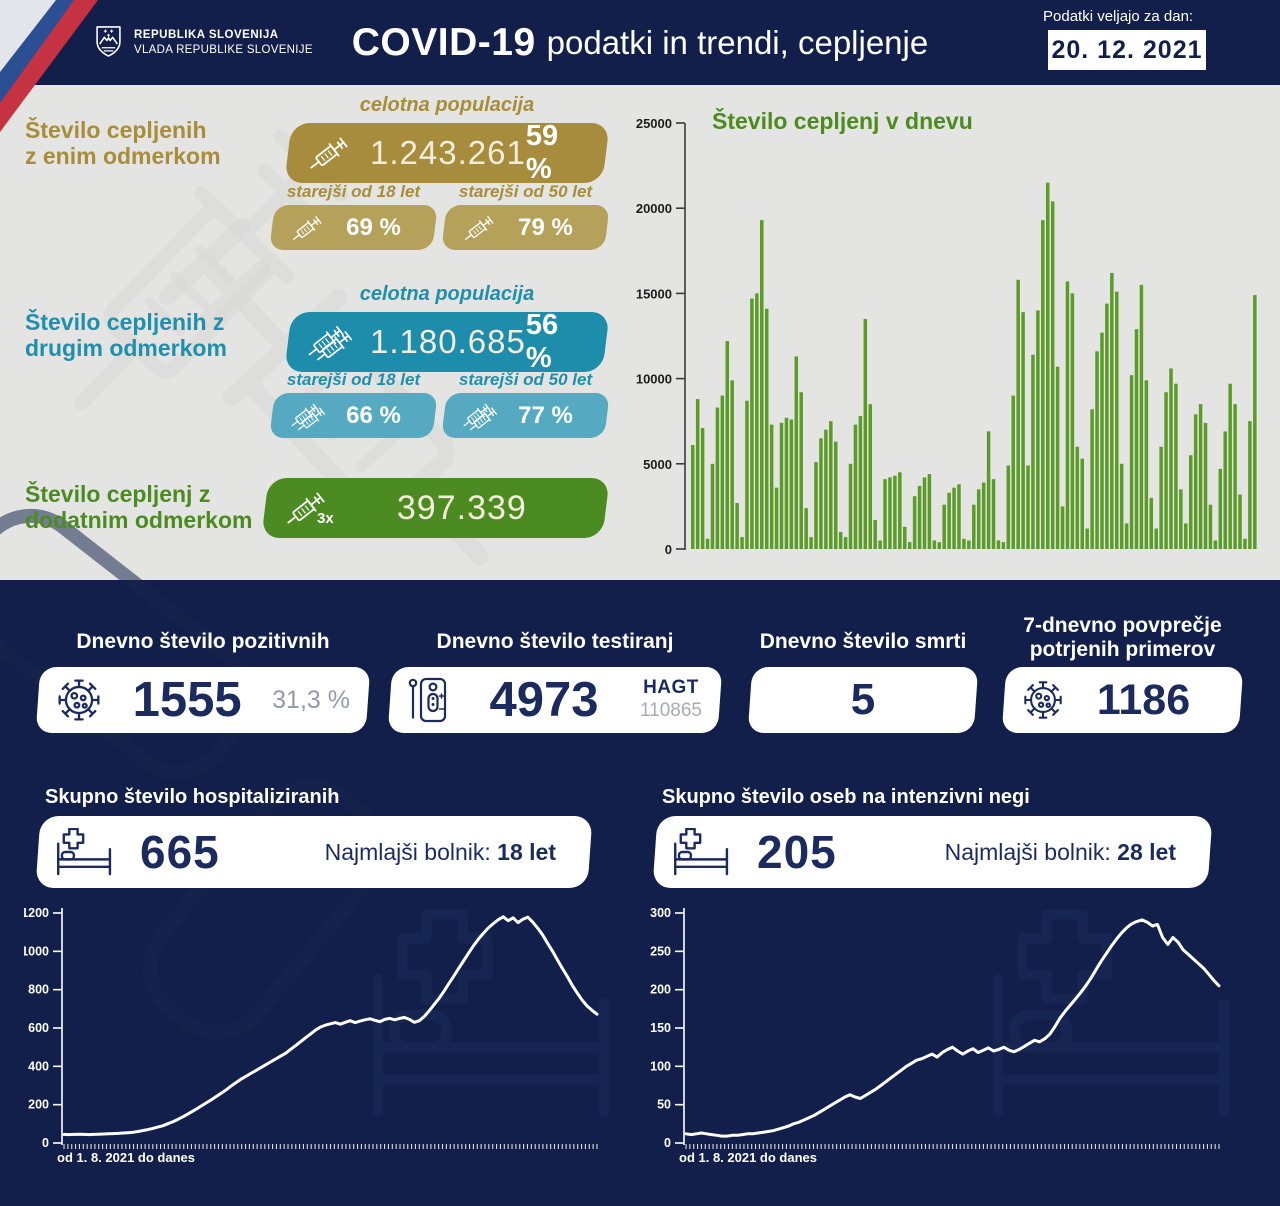  What do you see at coordinates (660, 913) in the screenshot?
I see `svg-text: 300` at bounding box center [660, 913].